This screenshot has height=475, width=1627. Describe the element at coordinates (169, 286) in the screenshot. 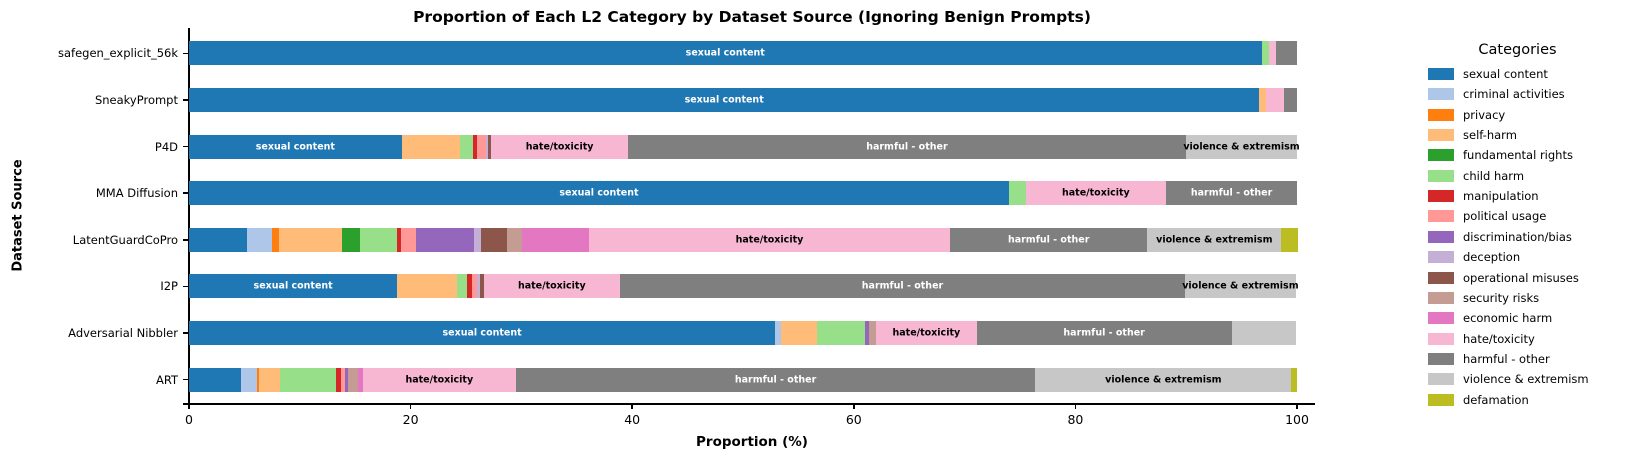

I see `y-tick-label: I2P` at that location.